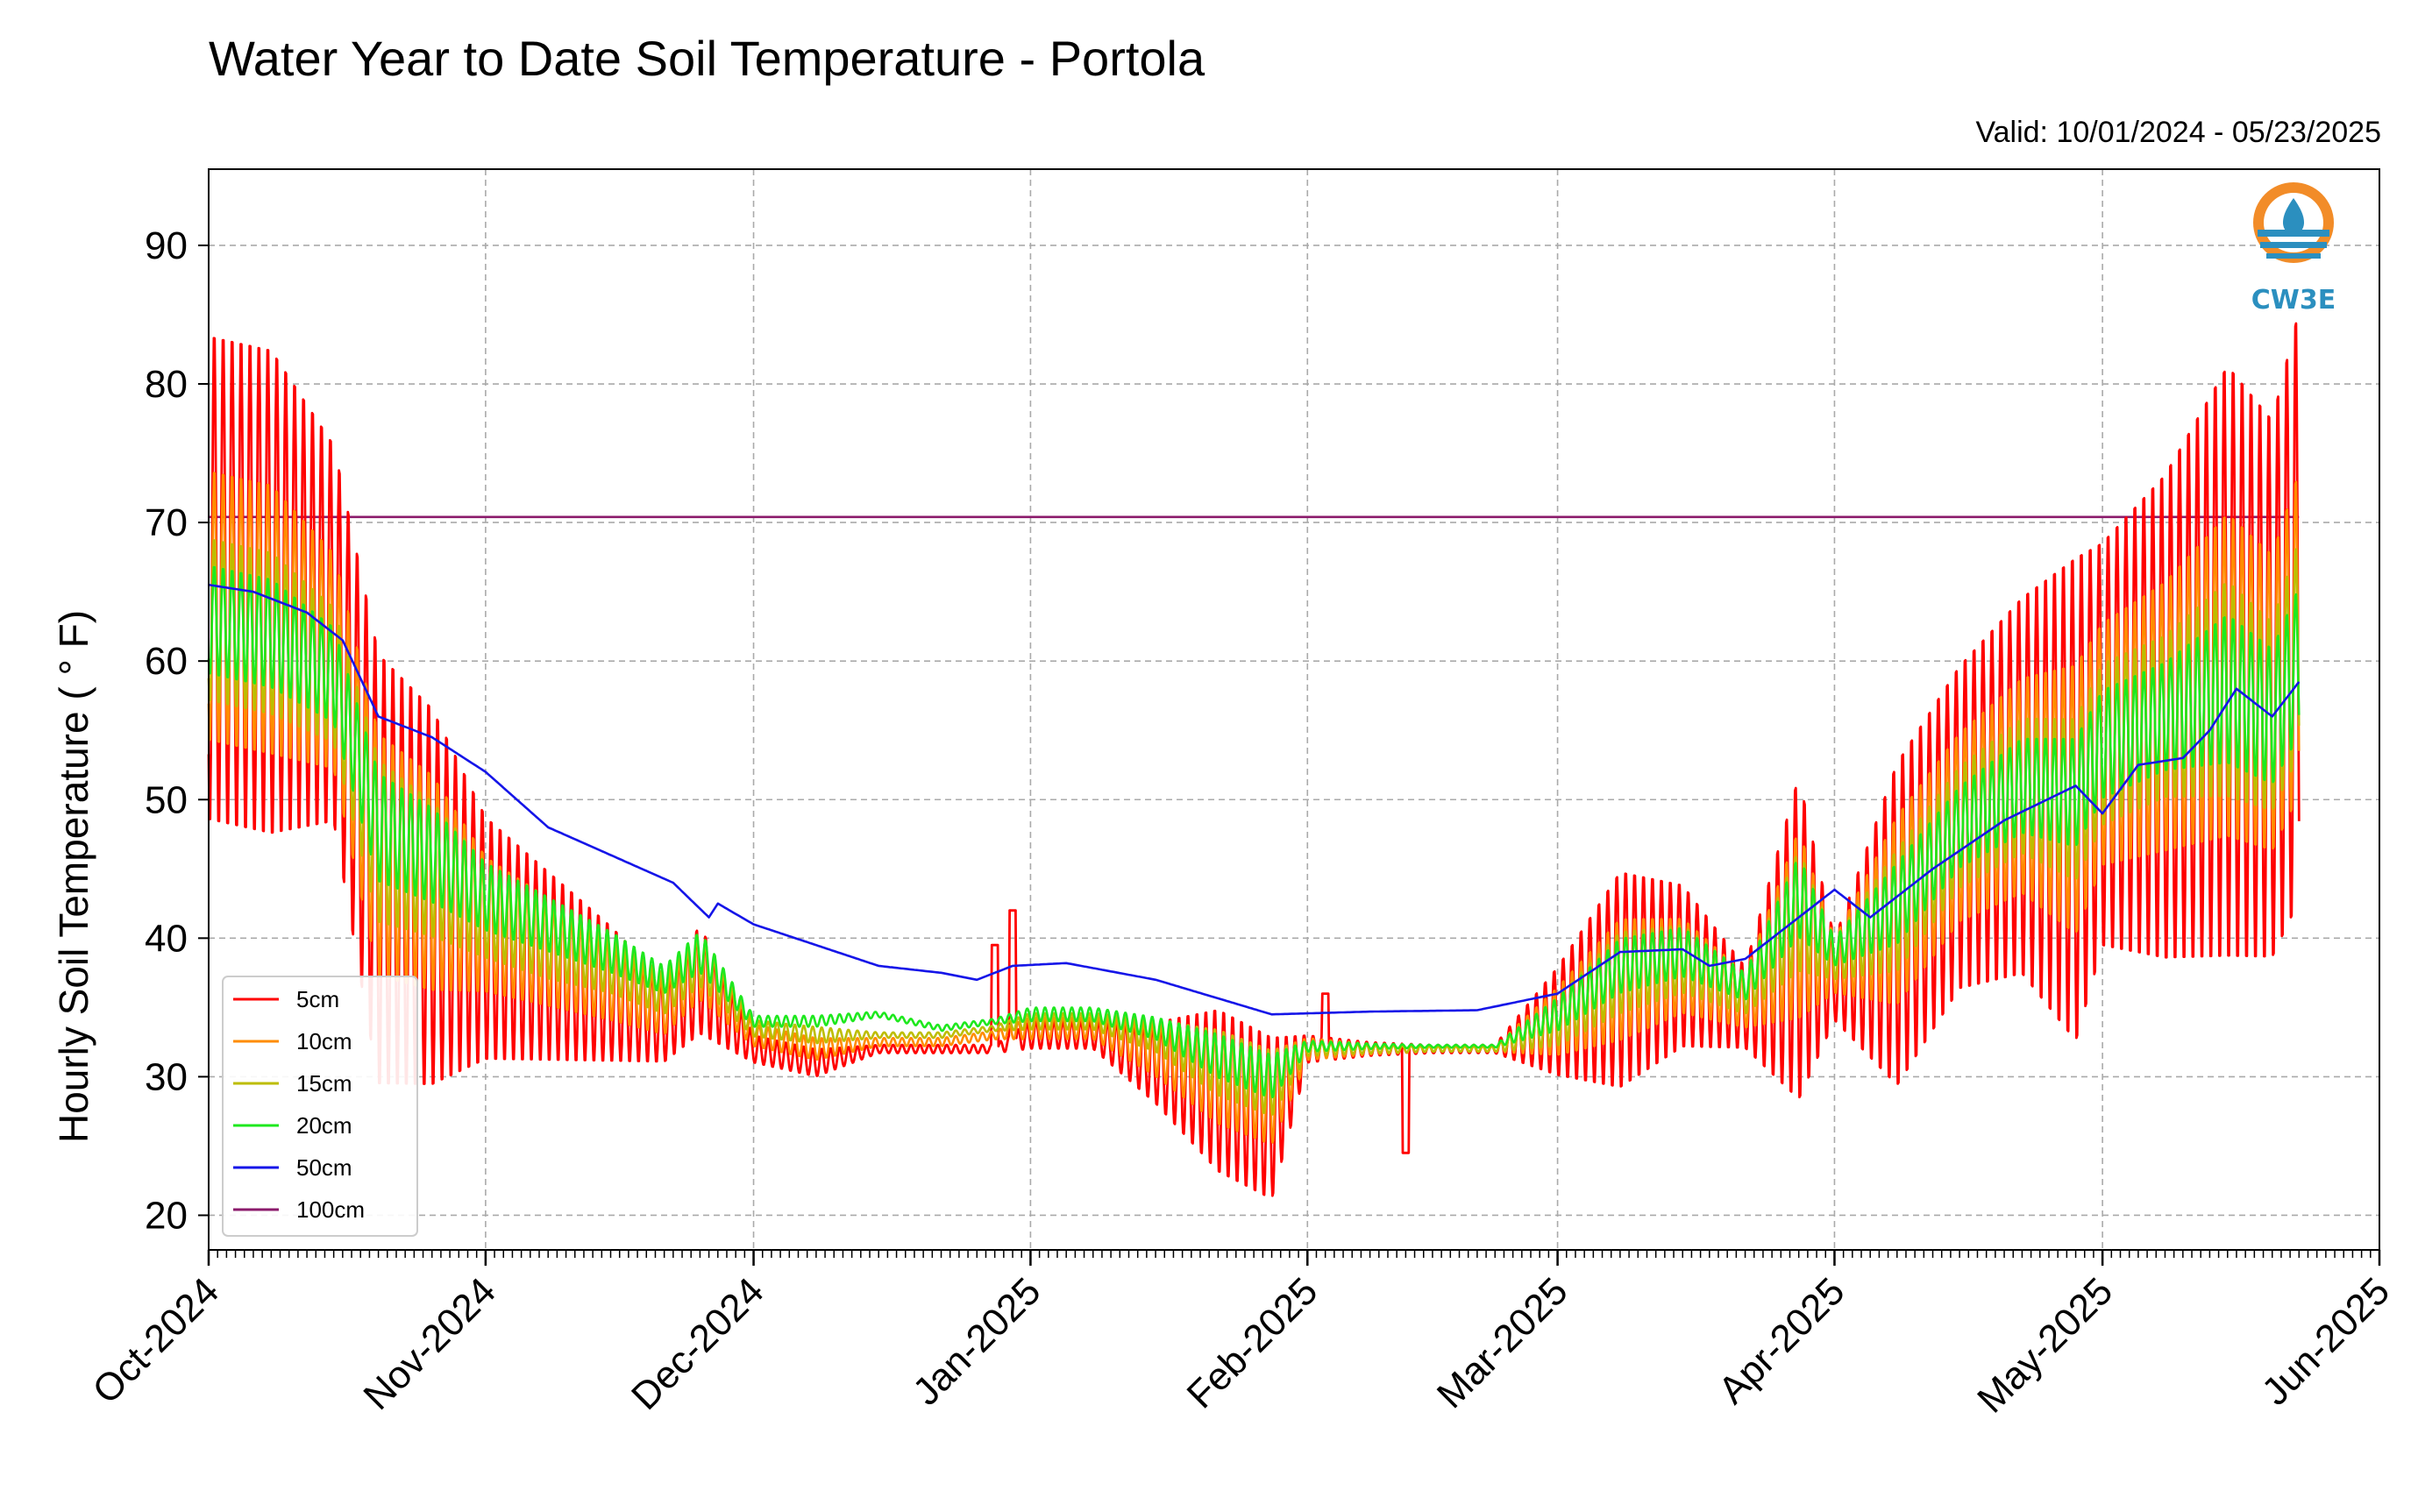 Image resolution: width=2418 pixels, height=1512 pixels. Describe the element at coordinates (2045, 1345) in the screenshot. I see `x-tick-label: May-2025` at that location.